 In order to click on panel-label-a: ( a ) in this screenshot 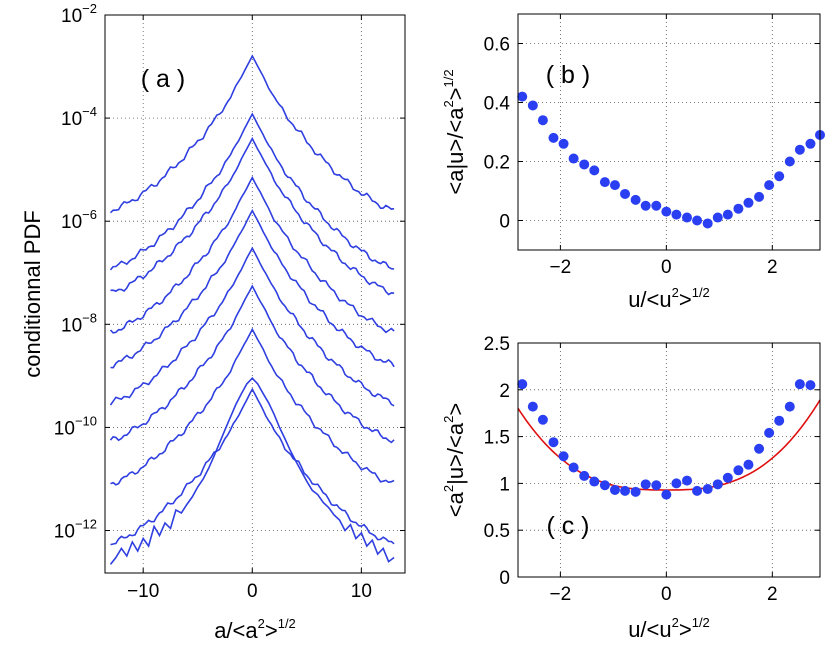, I will do `click(163, 79)`.